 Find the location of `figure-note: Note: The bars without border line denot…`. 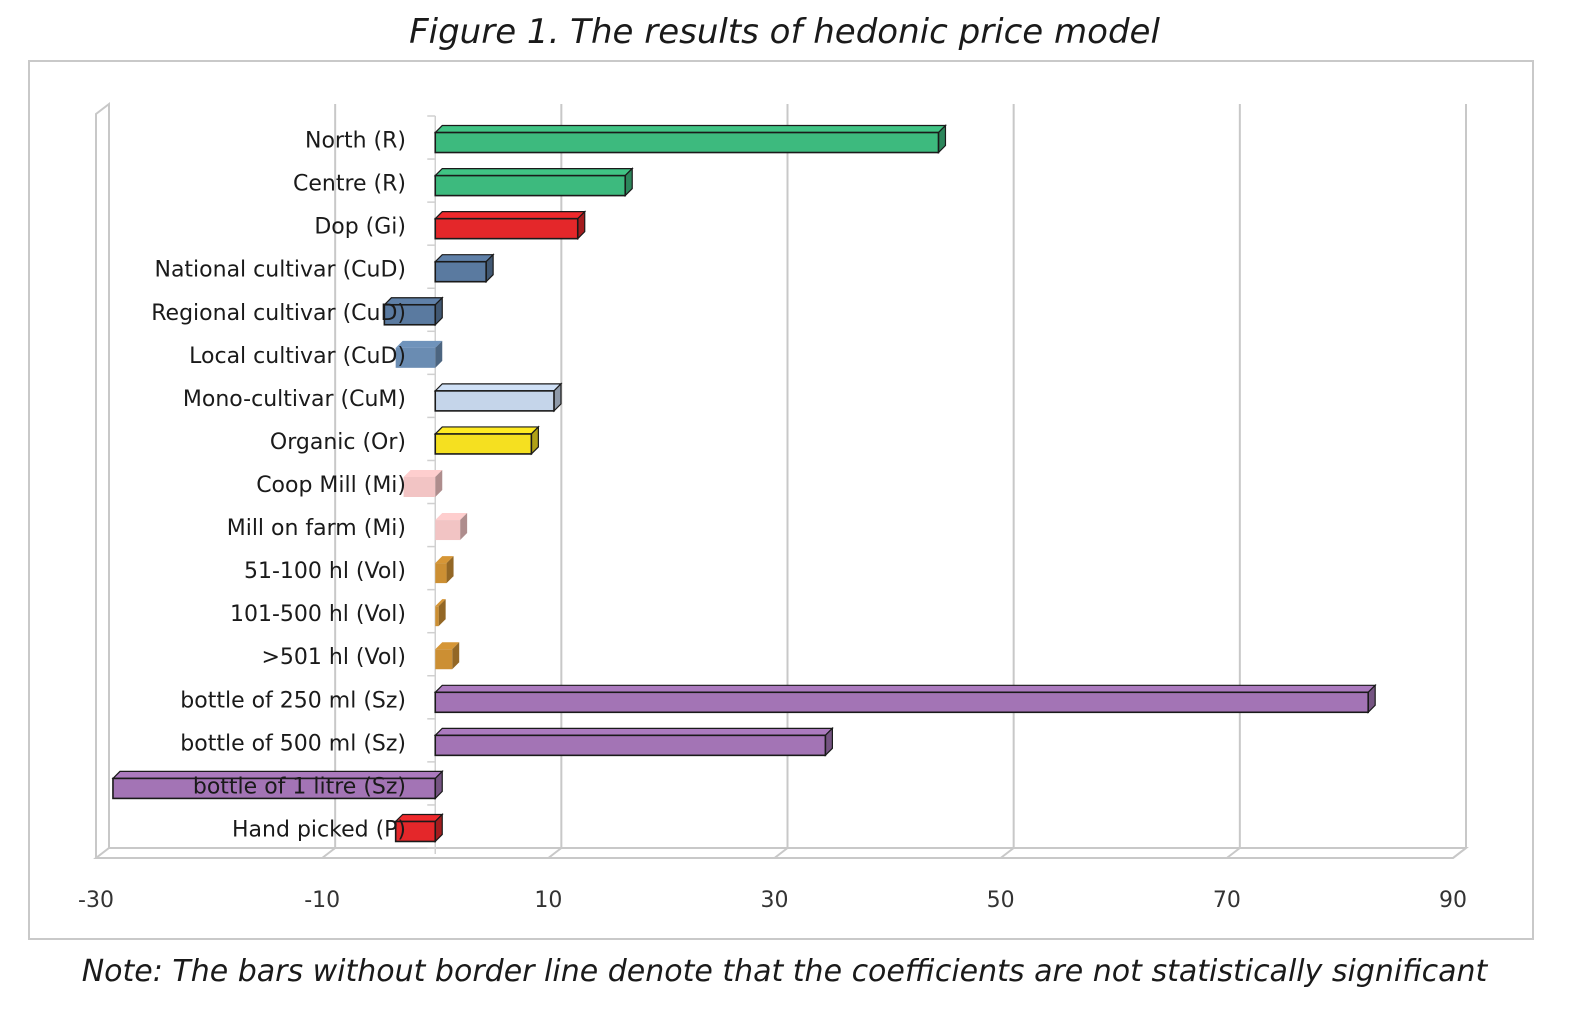

figure-note: Note: The bars without border line denot… is located at coordinates (784, 971).